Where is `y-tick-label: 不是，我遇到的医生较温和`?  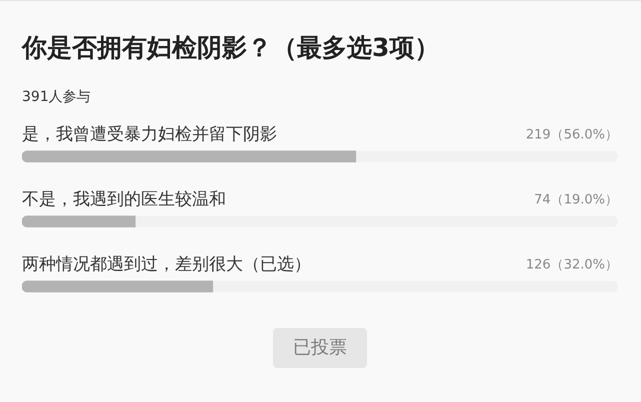 y-tick-label: 不是，我遇到的医生较温和 is located at coordinates (124, 199).